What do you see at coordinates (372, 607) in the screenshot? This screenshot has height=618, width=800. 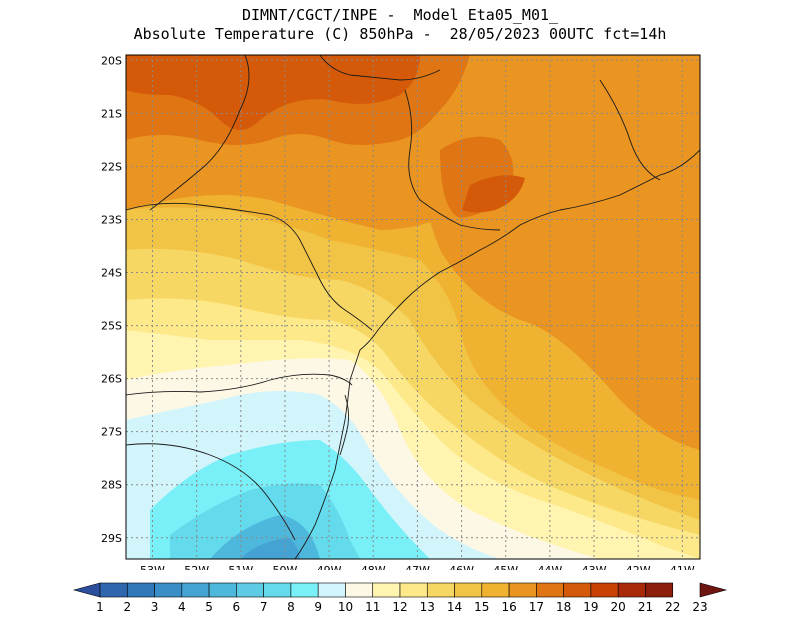 I see `colorbar-label: 11` at bounding box center [372, 607].